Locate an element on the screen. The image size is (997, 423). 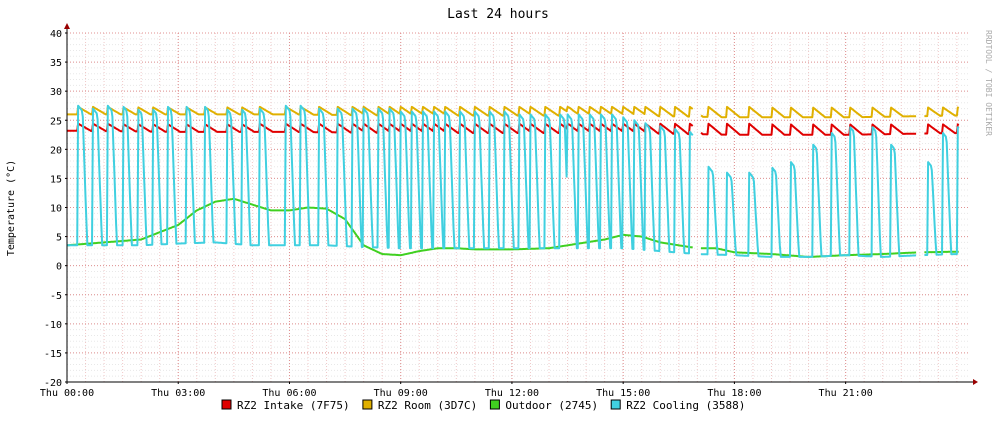
x-tick-label: Thu 18:00 is located at coordinates (734, 393).